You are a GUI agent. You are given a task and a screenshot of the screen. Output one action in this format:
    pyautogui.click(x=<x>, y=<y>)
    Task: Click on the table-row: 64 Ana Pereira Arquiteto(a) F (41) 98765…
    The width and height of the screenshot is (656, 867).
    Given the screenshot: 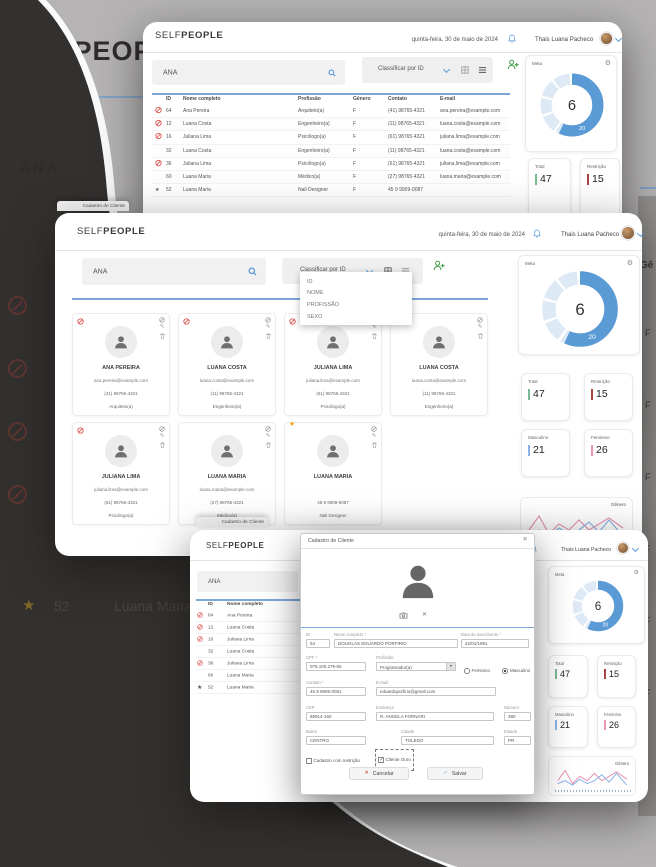 What is the action you would take?
    pyautogui.click(x=331, y=112)
    